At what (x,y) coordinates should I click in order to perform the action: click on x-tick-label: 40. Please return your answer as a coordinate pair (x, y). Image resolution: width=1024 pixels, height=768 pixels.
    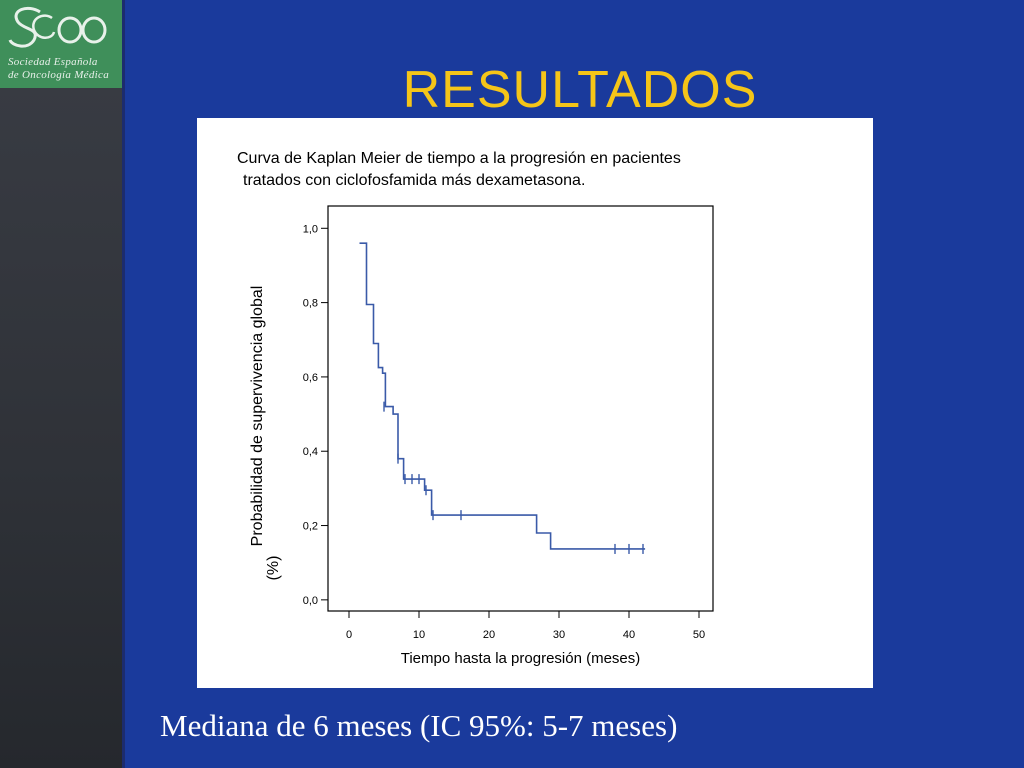
    Looking at the image, I should click on (629, 635).